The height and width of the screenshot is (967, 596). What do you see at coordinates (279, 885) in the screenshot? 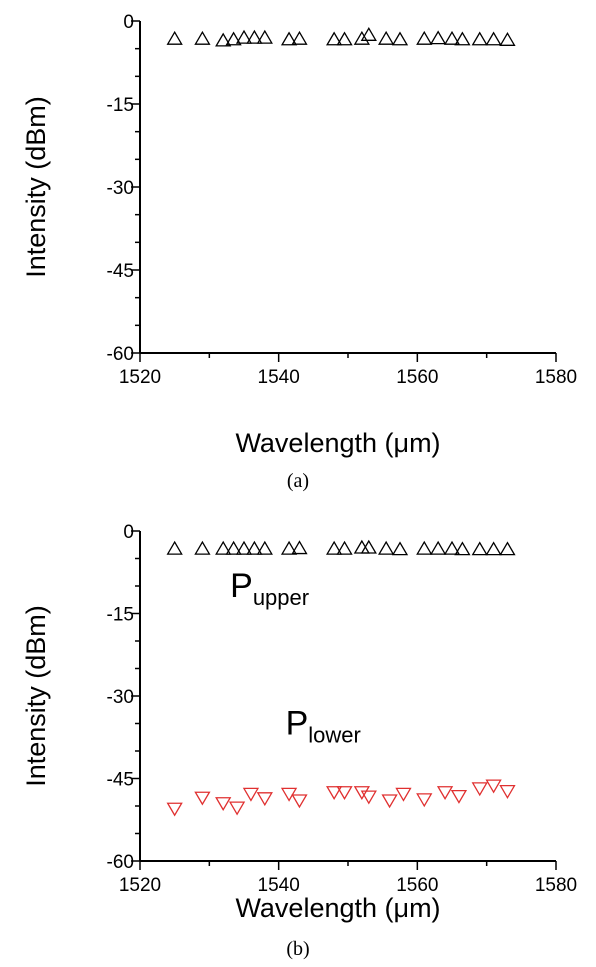
I see `panel-b-x-tick-label: 1540` at bounding box center [279, 885].